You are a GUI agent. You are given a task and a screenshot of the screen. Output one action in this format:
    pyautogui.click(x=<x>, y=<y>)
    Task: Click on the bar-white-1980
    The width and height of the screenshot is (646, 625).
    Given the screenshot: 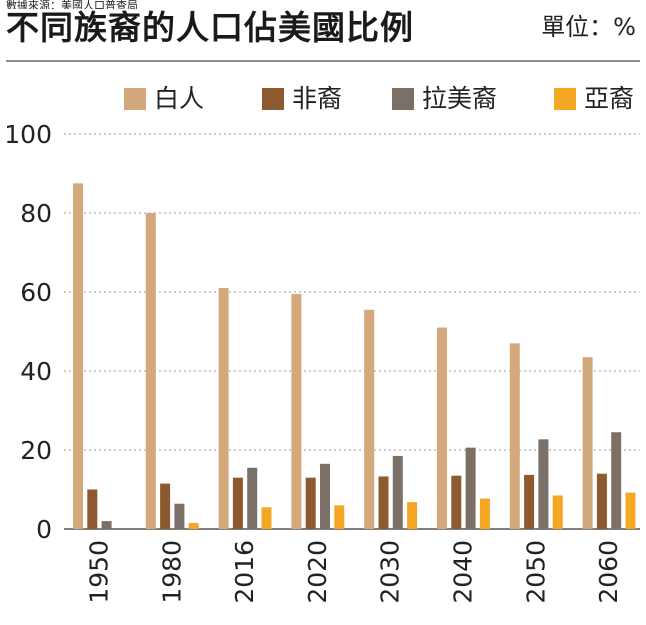 What is the action you would take?
    pyautogui.click(x=150, y=371)
    